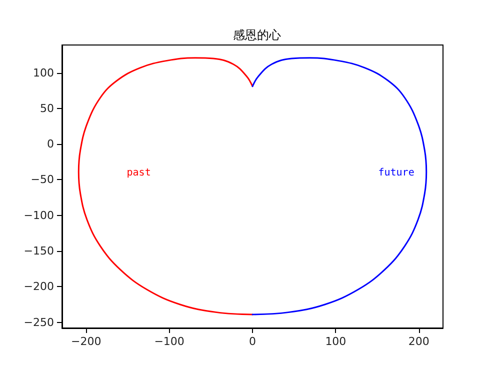 The width and height of the screenshot is (492, 369). I want to click on x-tick-label: 0, so click(252, 341).